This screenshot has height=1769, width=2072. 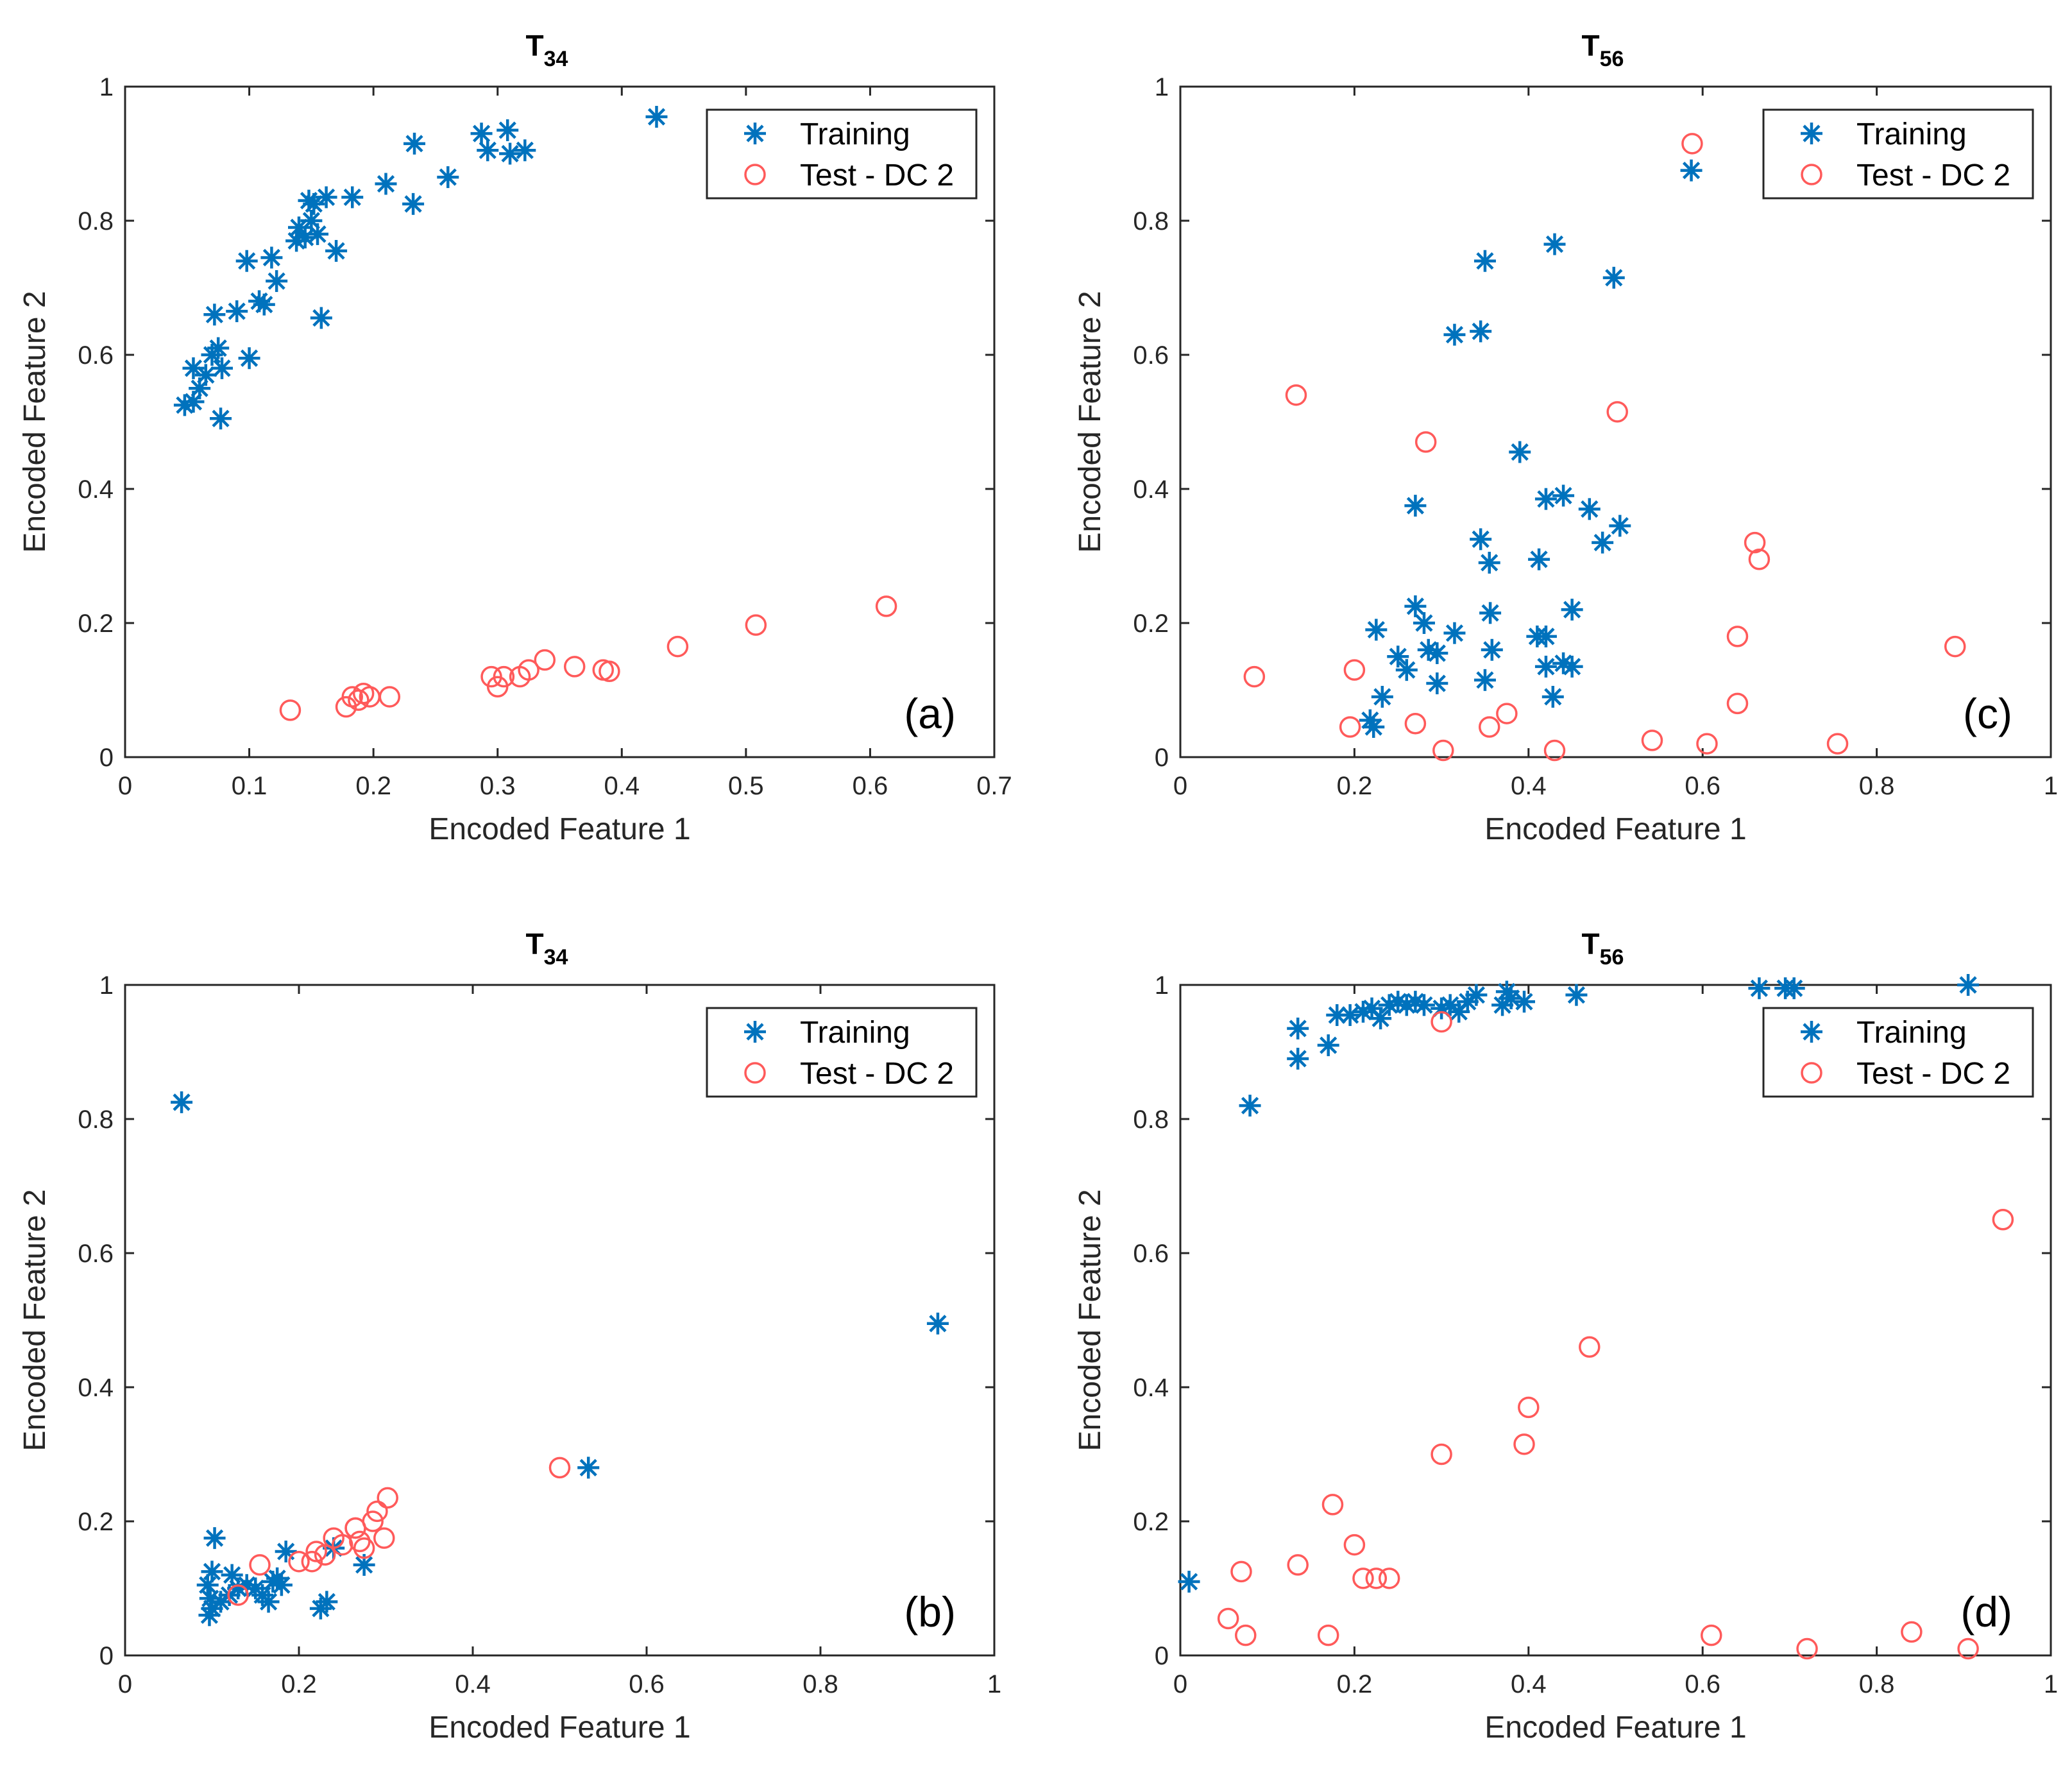 What do you see at coordinates (1151, 489) in the screenshot?
I see `y-tick-label: 0.4` at bounding box center [1151, 489].